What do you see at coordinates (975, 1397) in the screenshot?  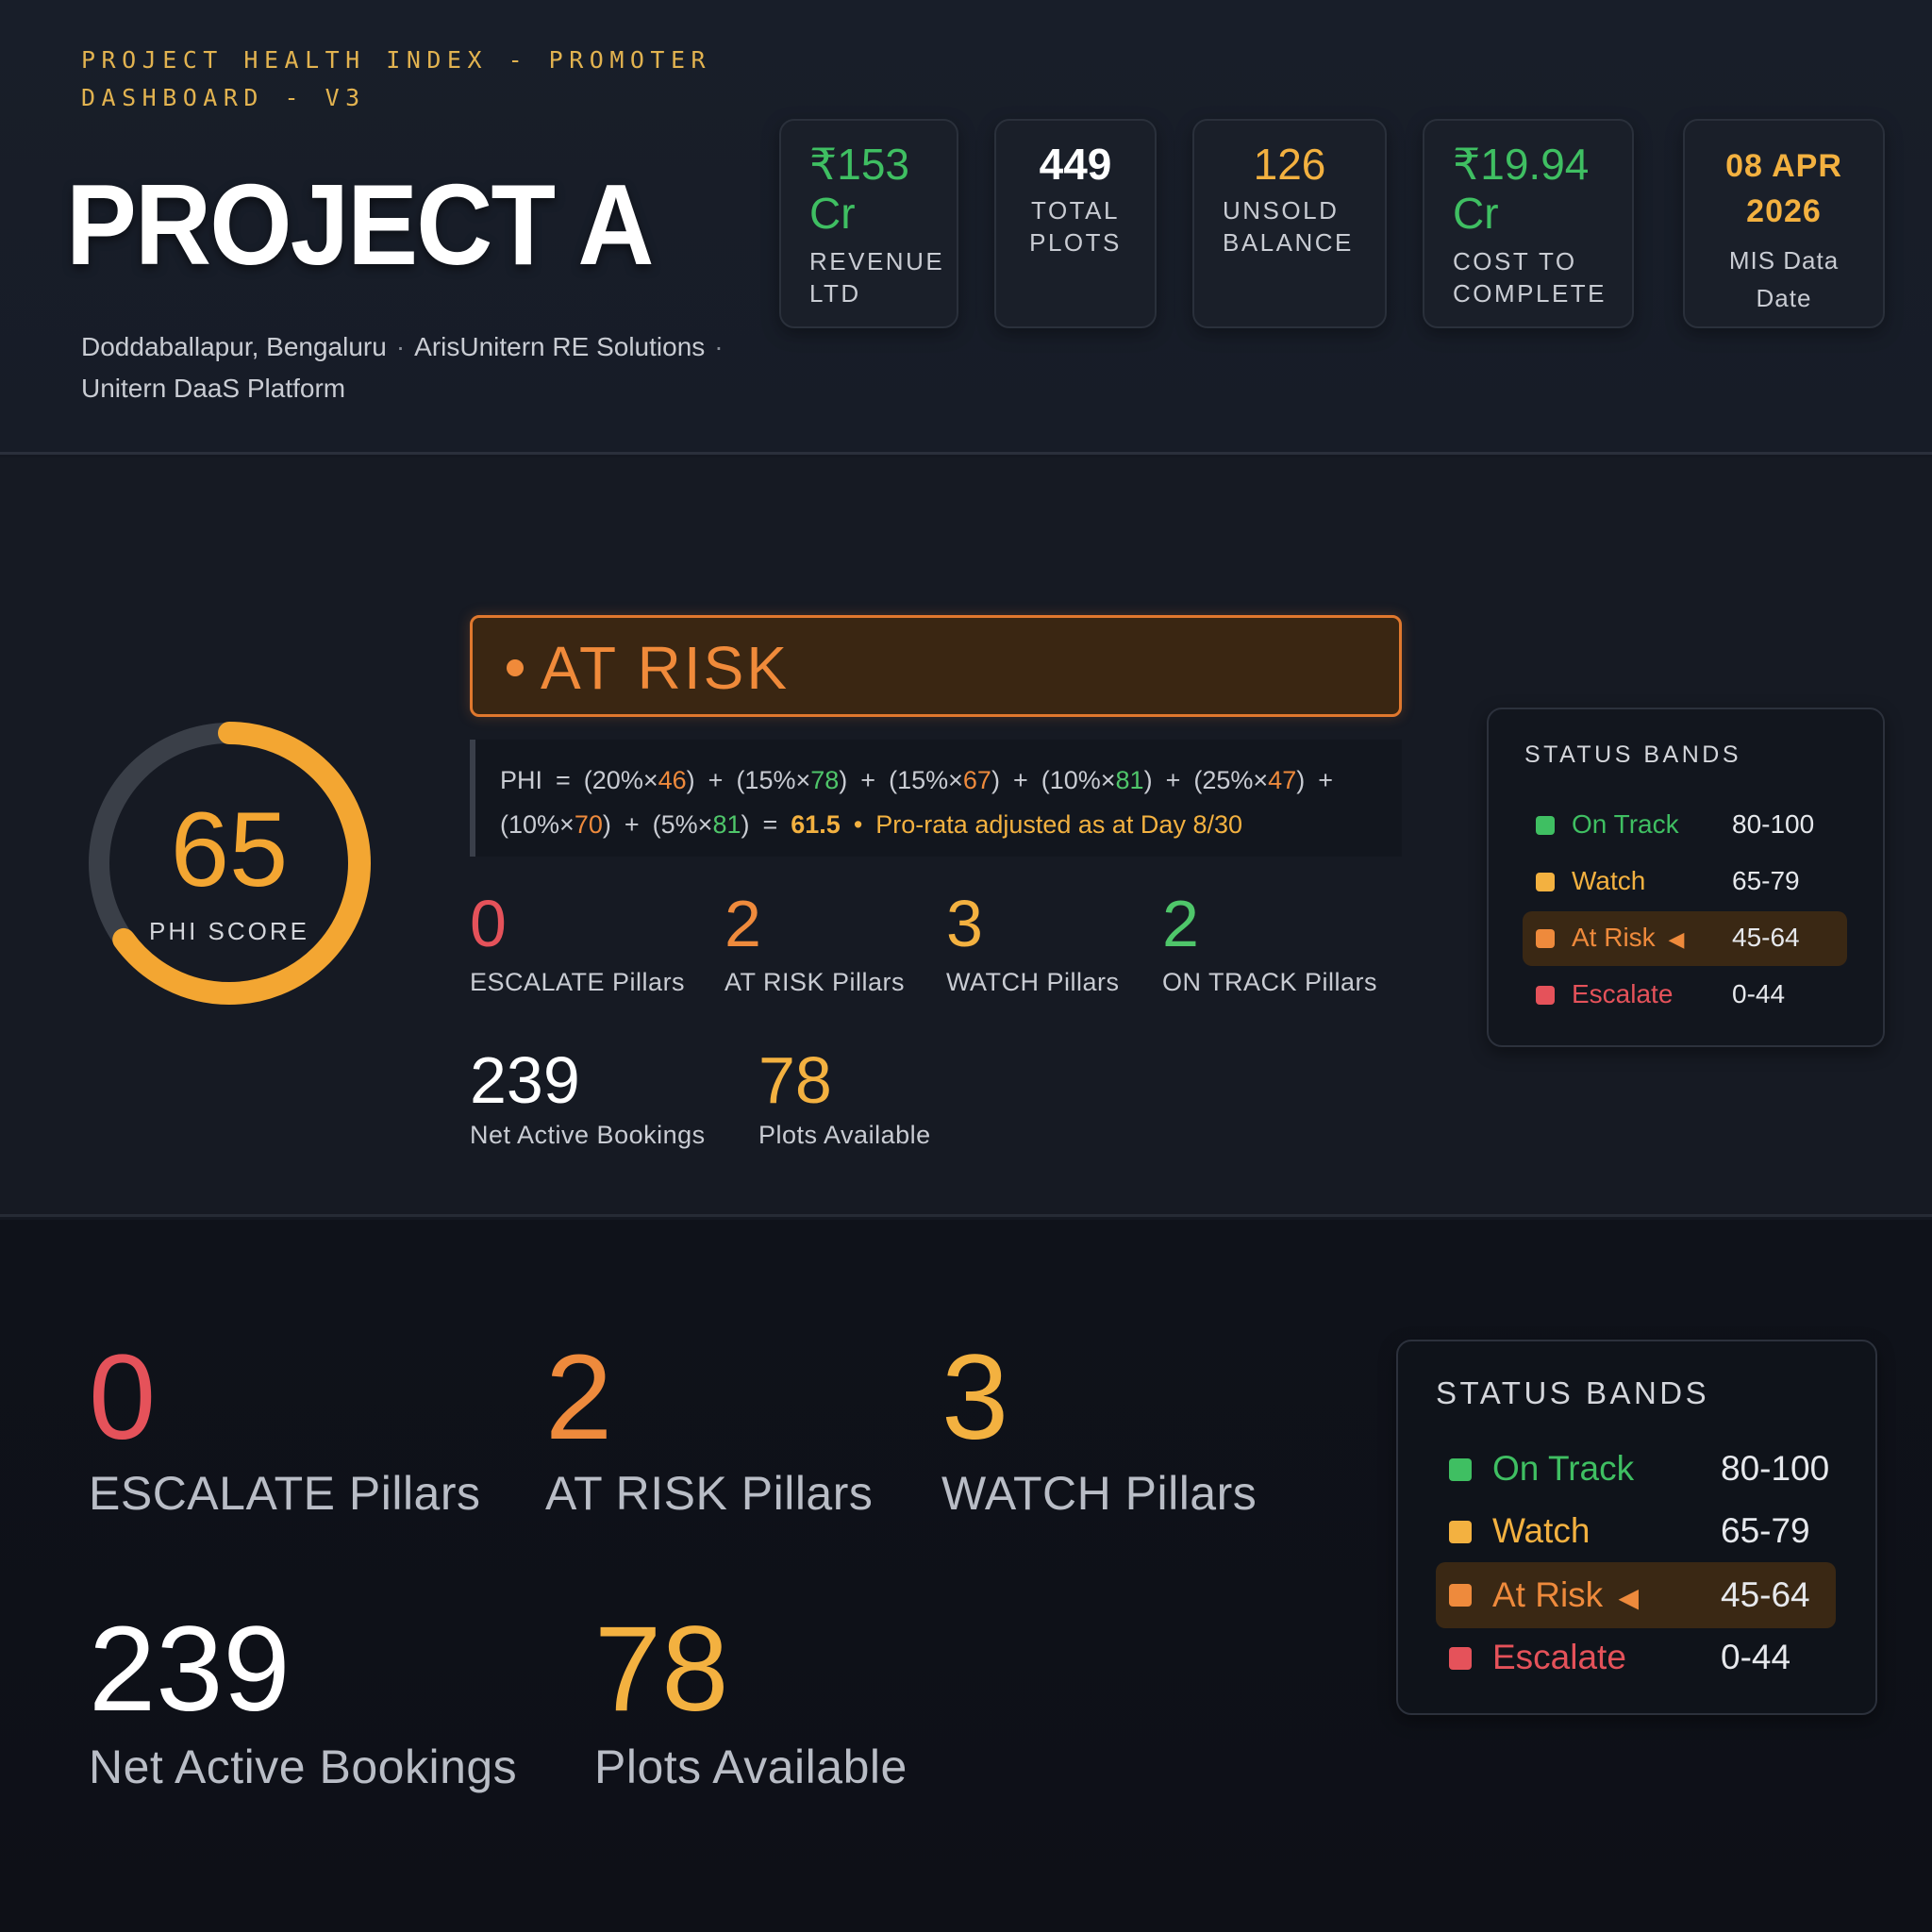 I see `bottom-watch-pillars-count: 3` at bounding box center [975, 1397].